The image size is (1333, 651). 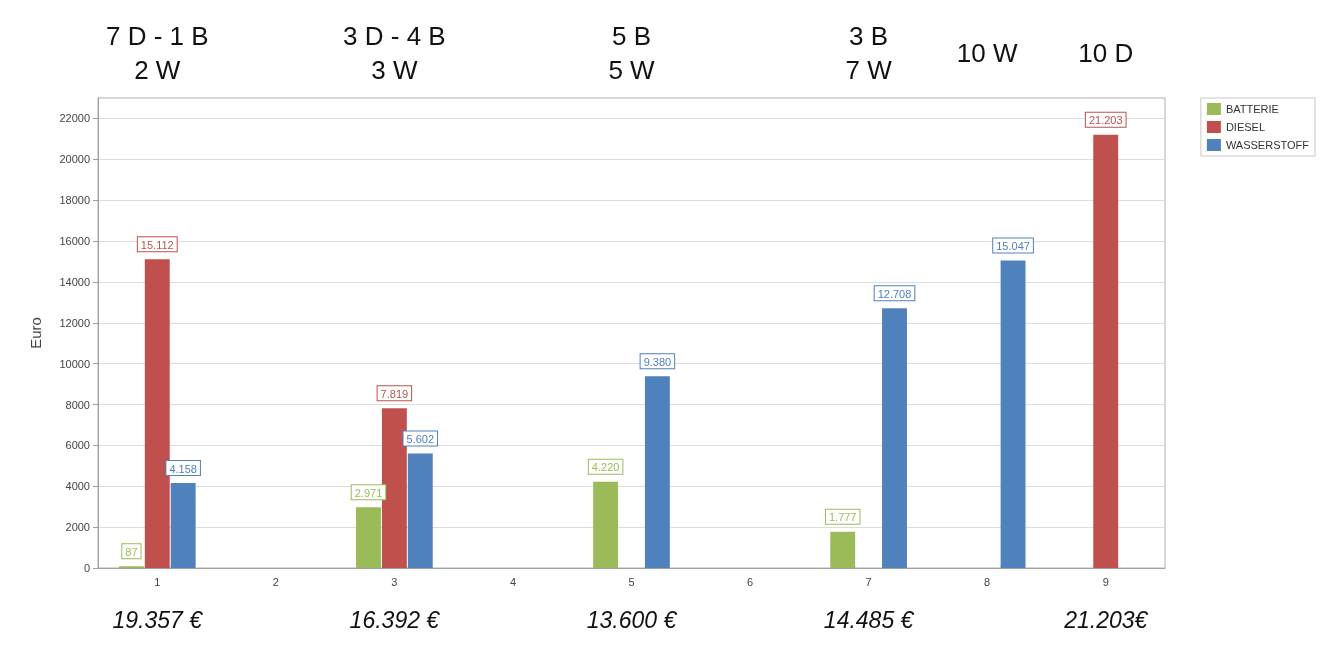 What do you see at coordinates (394, 53) in the screenshot?
I see `text: 3 D - 4 B 3 W` at bounding box center [394, 53].